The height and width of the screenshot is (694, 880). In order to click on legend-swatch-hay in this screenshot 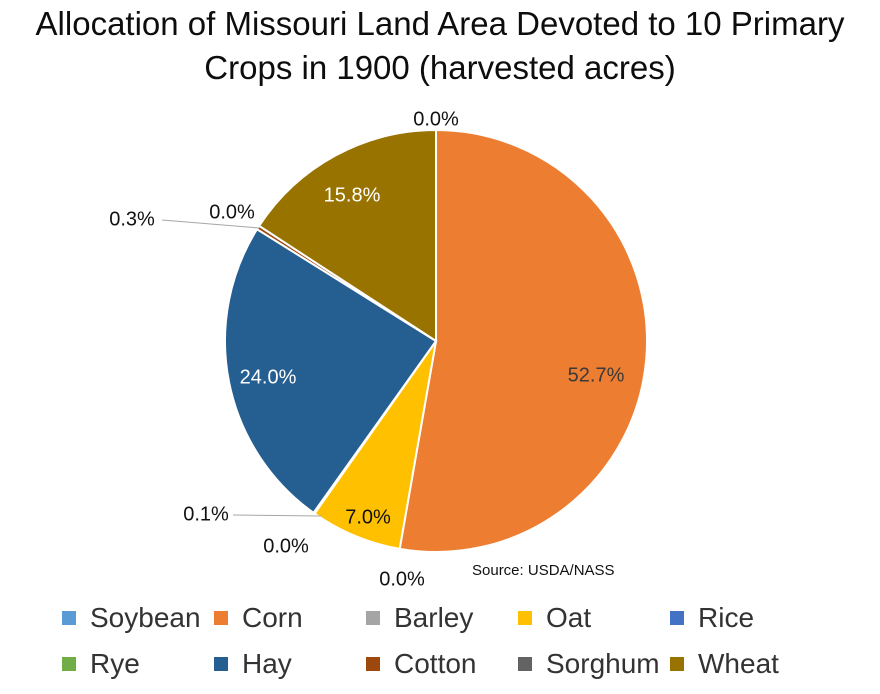, I will do `click(221, 664)`.